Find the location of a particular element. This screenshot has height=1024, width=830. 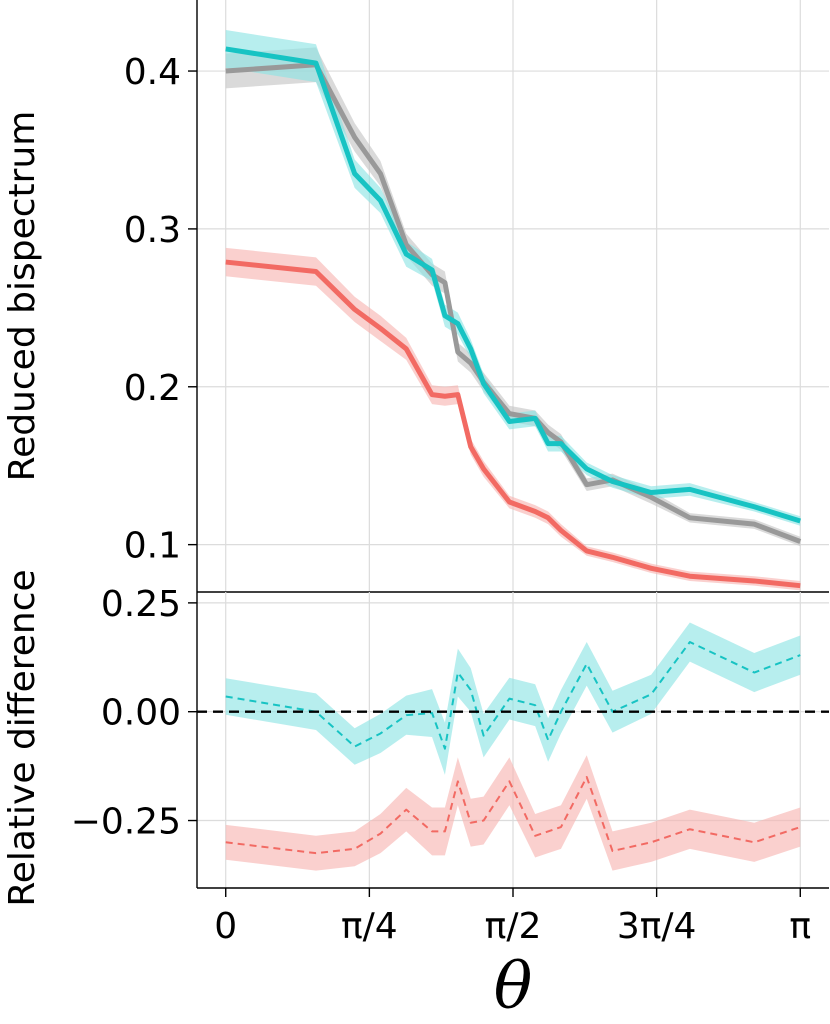

top-y-tick-label-3: 0.4 is located at coordinates (152, 72).